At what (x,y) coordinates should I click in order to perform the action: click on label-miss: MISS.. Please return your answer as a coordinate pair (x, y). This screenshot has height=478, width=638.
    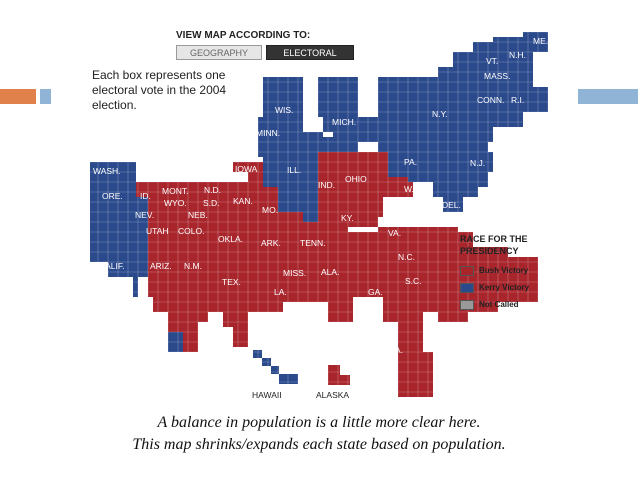
    Looking at the image, I should click on (295, 273).